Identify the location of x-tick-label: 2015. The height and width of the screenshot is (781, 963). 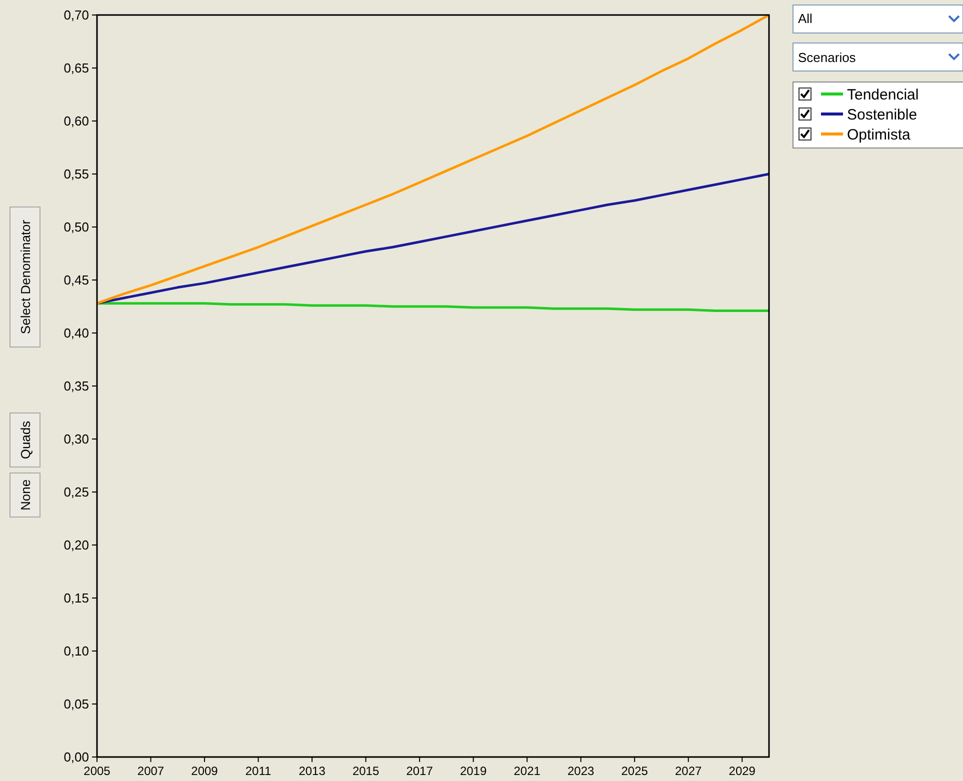
(366, 771).